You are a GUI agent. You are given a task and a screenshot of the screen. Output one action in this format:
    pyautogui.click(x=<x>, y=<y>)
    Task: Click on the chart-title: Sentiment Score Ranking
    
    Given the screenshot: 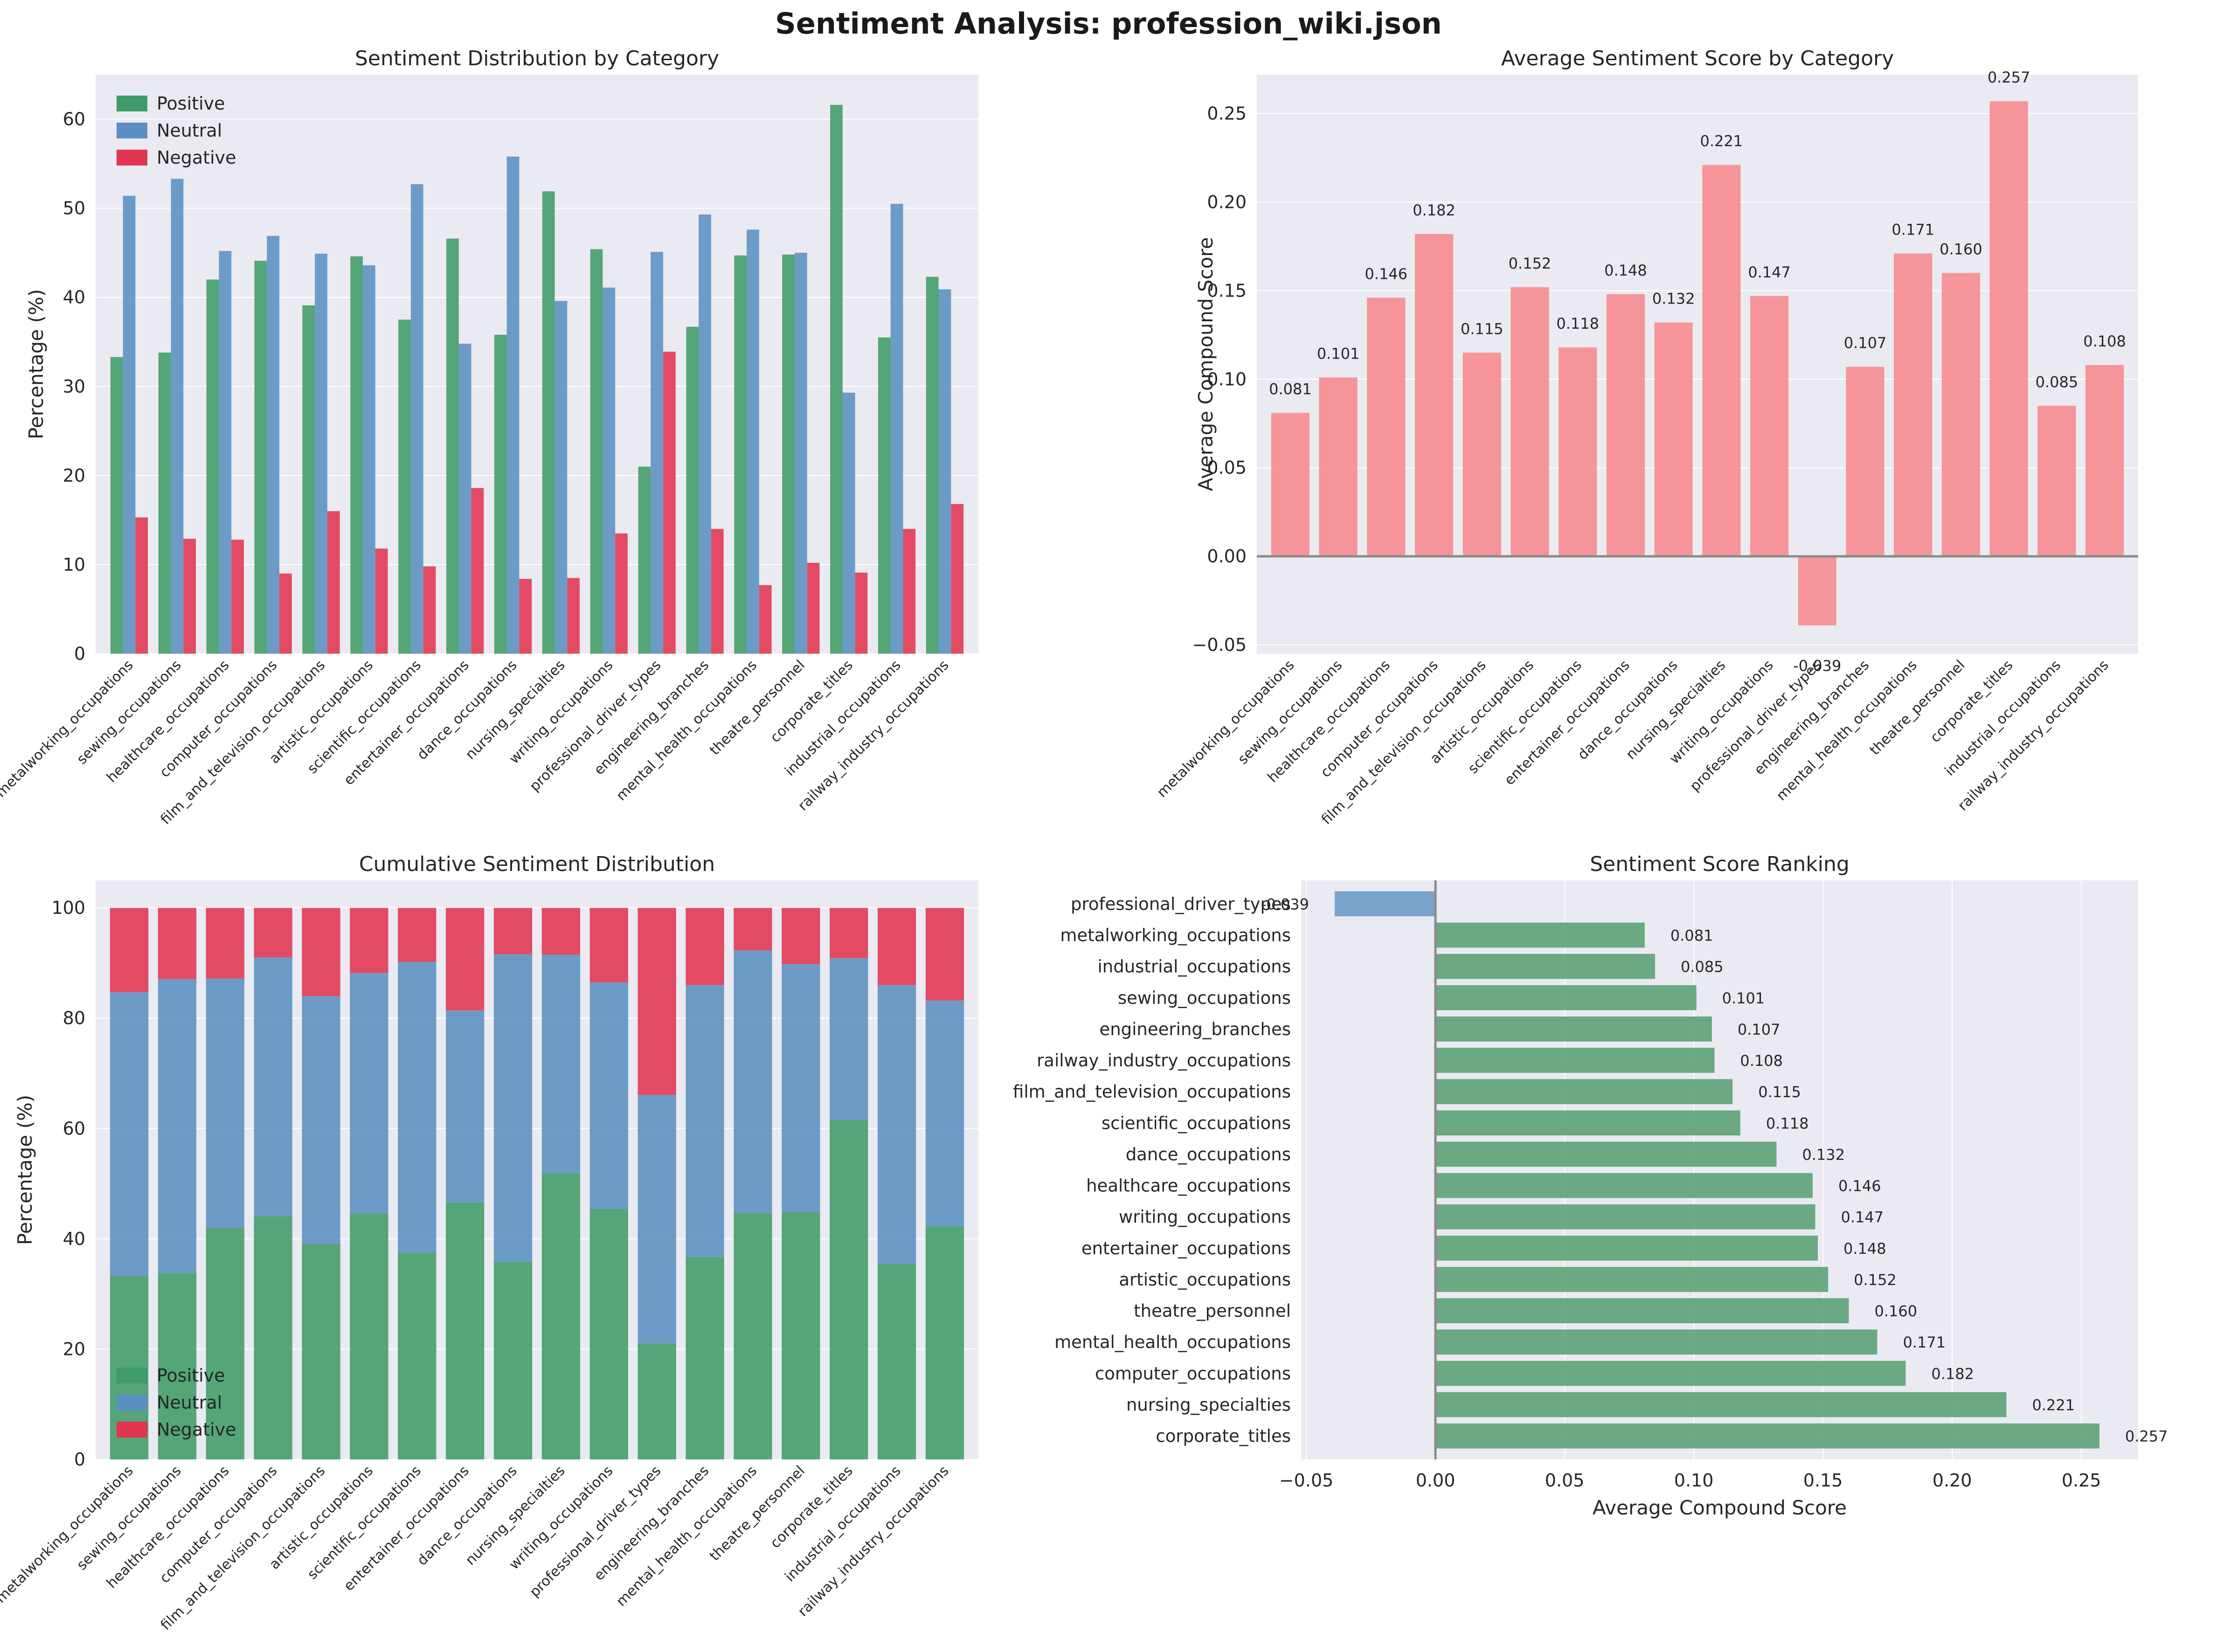 What is the action you would take?
    pyautogui.click(x=1720, y=864)
    